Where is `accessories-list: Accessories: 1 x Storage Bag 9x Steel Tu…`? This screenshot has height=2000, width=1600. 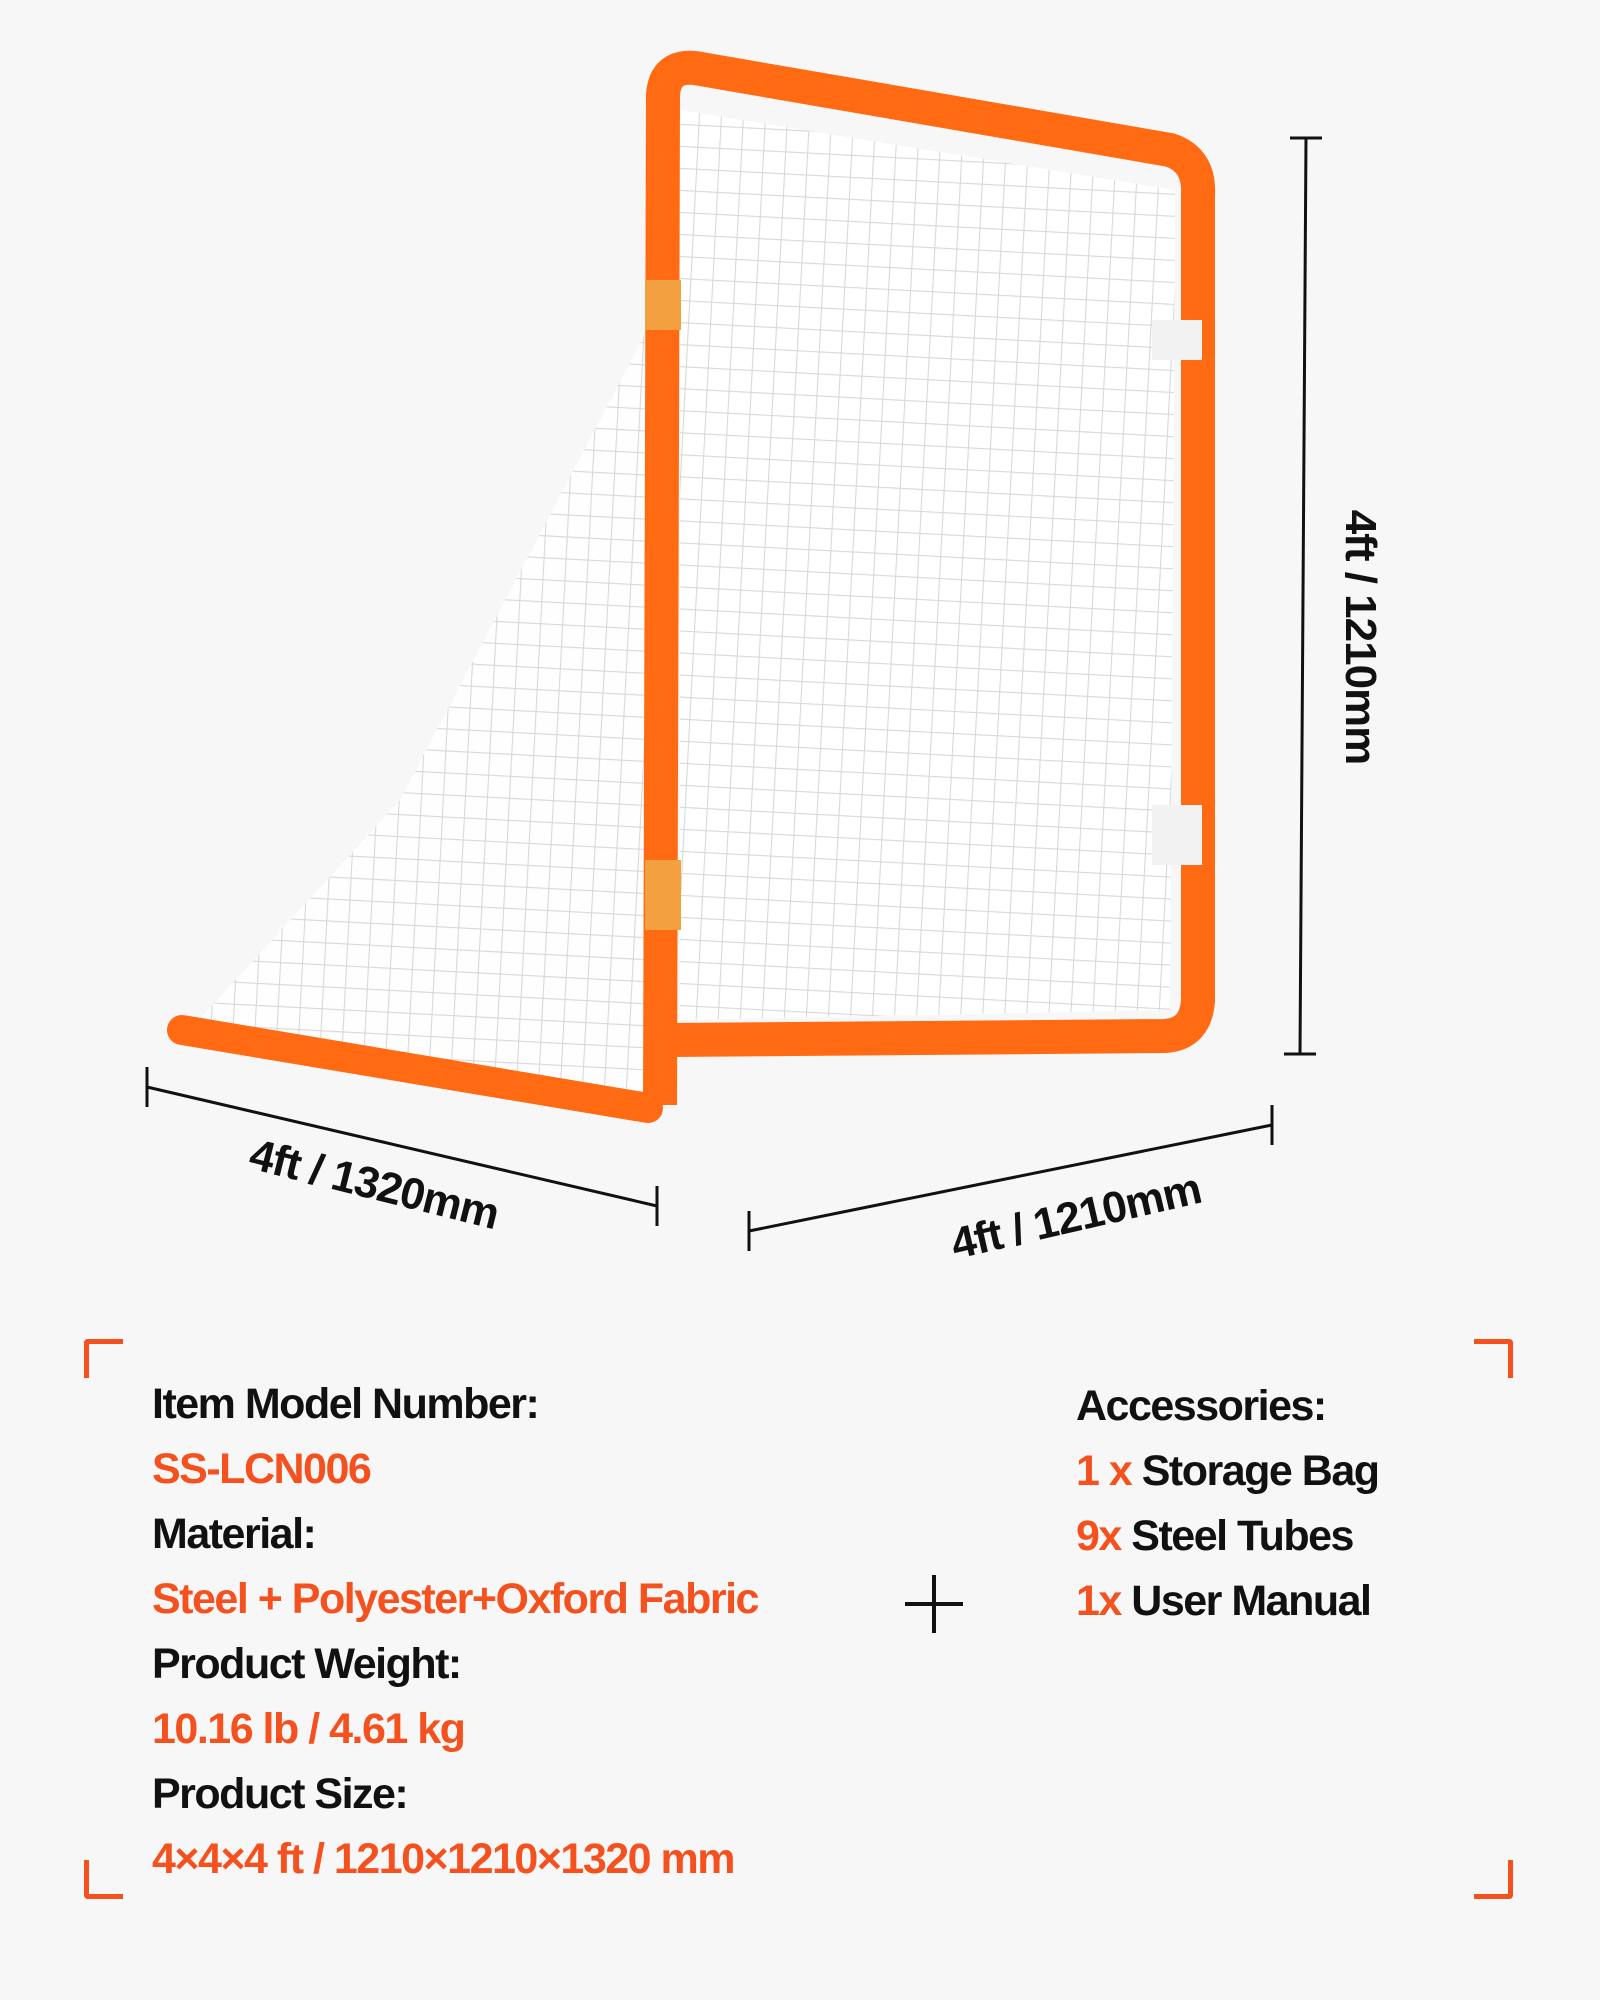 accessories-list: Accessories: 1 x Storage Bag 9x Steel Tu… is located at coordinates (1228, 1504).